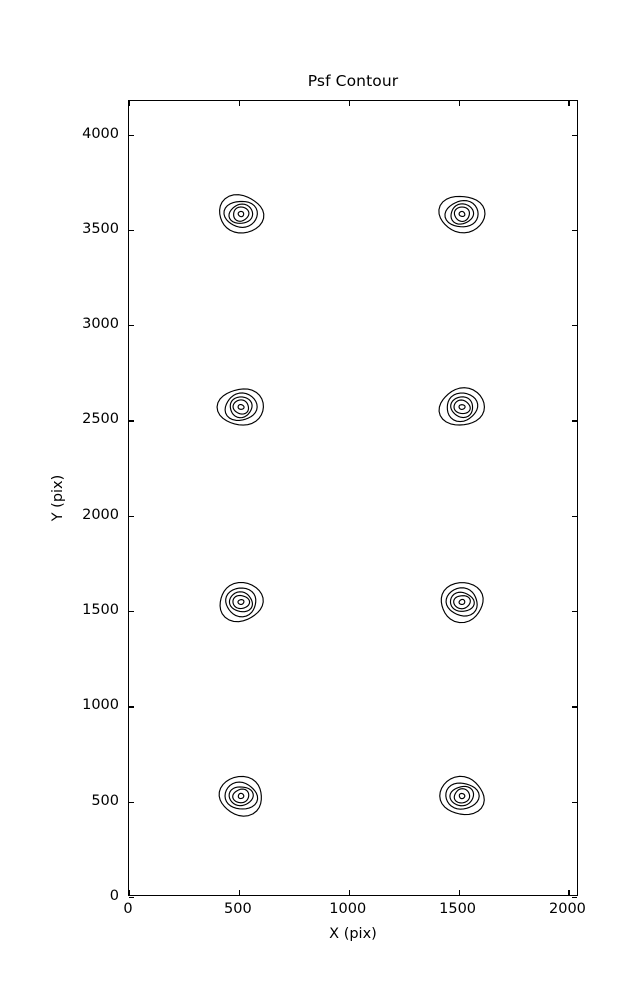 The image size is (637, 1000). I want to click on x-tick-label: 2000, so click(567, 909).